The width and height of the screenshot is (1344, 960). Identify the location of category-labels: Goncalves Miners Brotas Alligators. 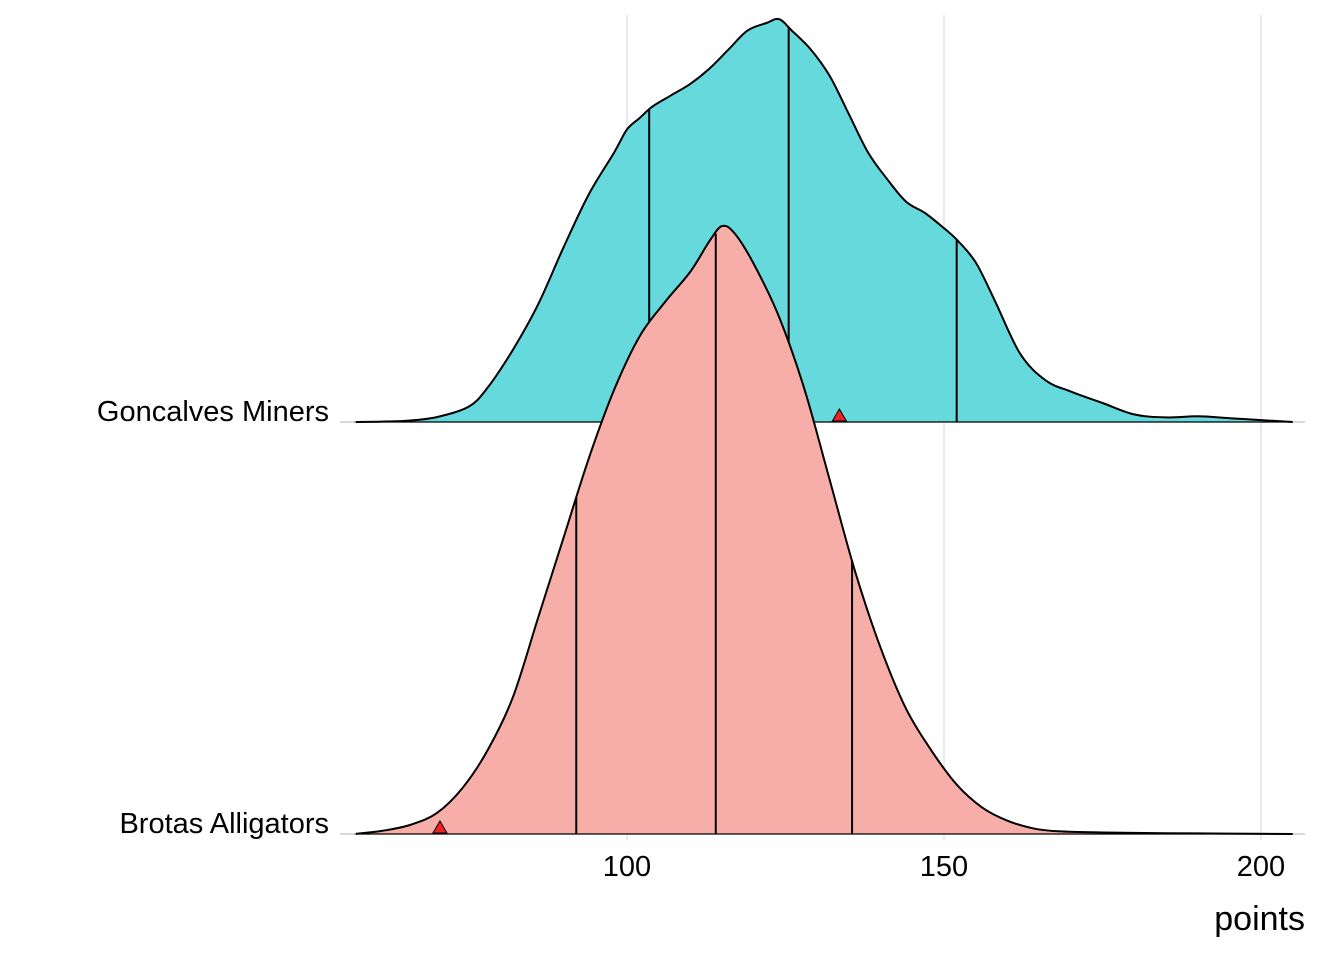
(213, 618).